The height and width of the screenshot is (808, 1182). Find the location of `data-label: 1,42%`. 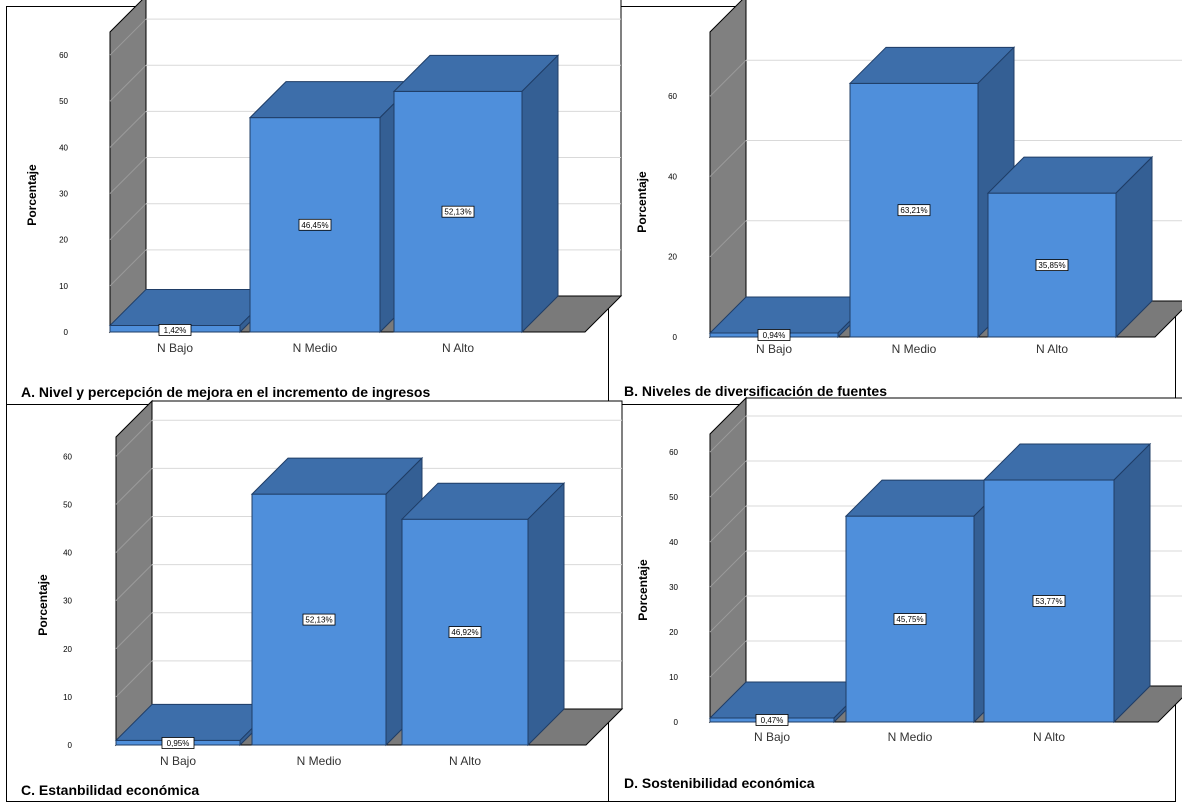

data-label: 1,42% is located at coordinates (175, 330).